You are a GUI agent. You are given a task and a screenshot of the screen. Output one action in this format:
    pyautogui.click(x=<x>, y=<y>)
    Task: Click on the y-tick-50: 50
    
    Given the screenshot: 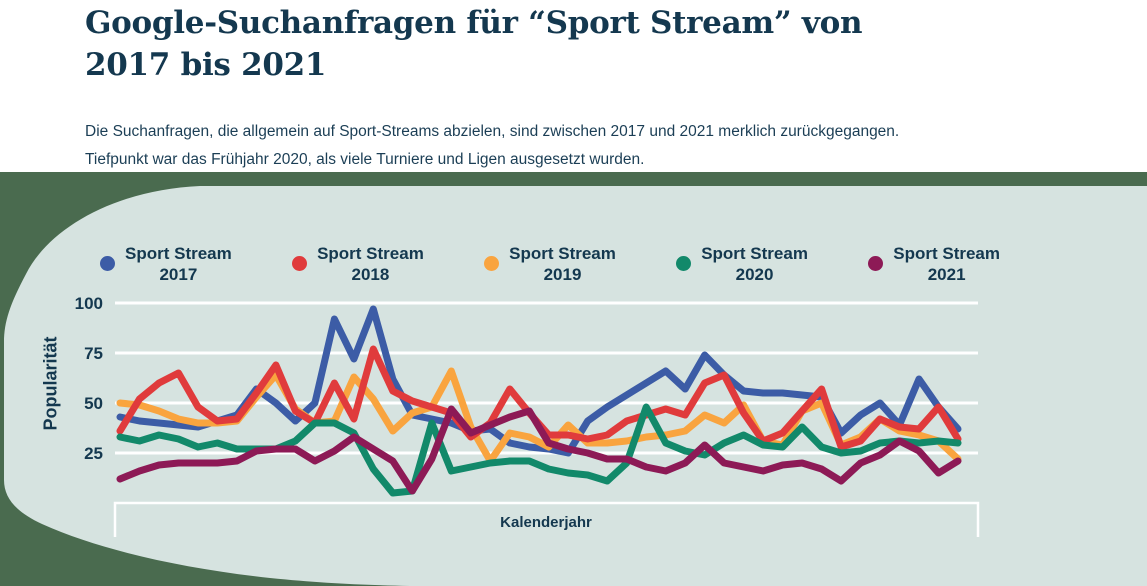 What is the action you would take?
    pyautogui.click(x=93, y=403)
    